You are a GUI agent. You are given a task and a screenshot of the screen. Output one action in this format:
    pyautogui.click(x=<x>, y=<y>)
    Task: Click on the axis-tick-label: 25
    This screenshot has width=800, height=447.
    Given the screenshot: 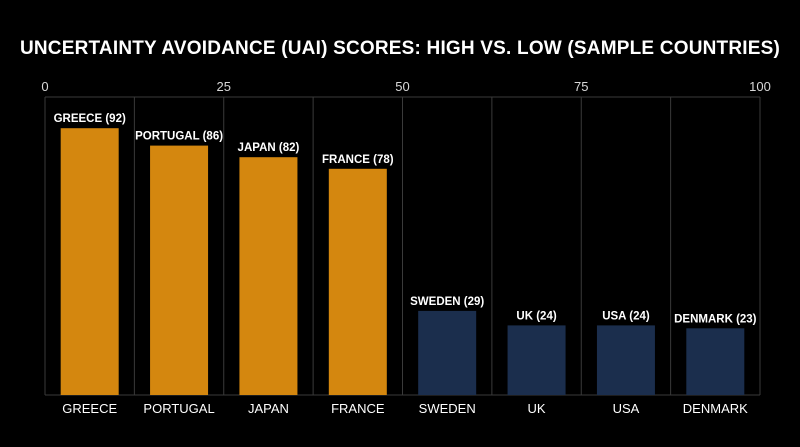 What is the action you would take?
    pyautogui.click(x=224, y=86)
    